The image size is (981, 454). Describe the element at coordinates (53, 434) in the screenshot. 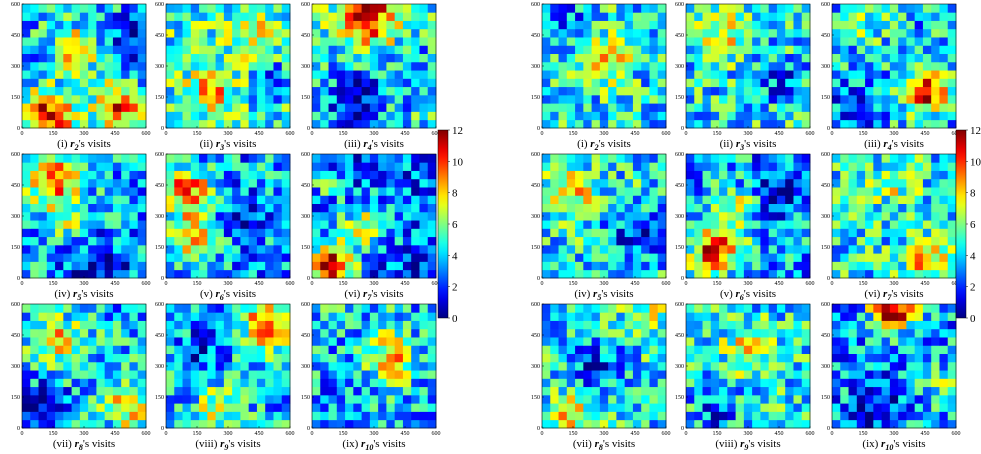

I see `x-tick-label: 150` at that location.